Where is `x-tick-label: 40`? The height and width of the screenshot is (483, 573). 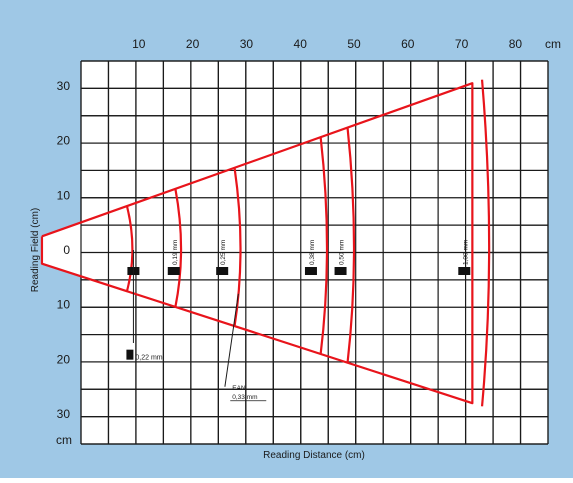
x-tick-label: 40 is located at coordinates (301, 44).